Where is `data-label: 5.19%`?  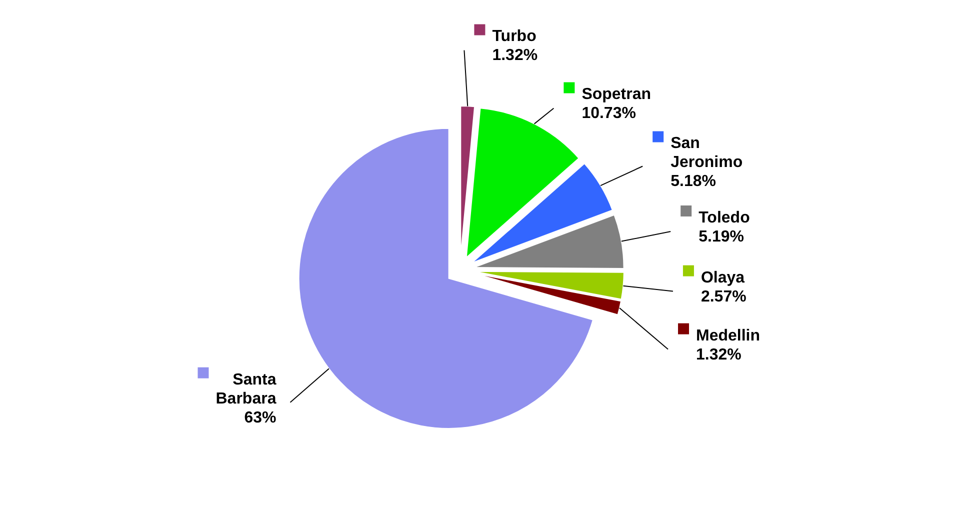
data-label: 5.19% is located at coordinates (721, 237).